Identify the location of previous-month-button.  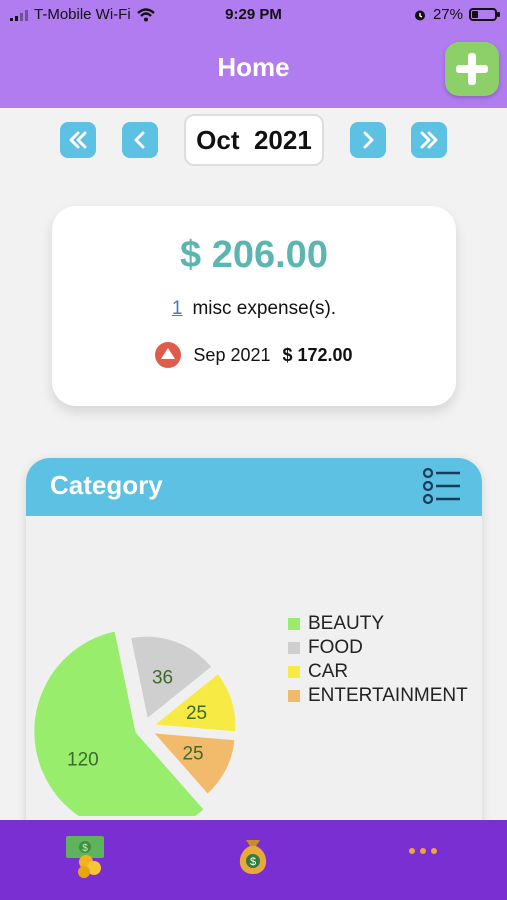
(140, 140).